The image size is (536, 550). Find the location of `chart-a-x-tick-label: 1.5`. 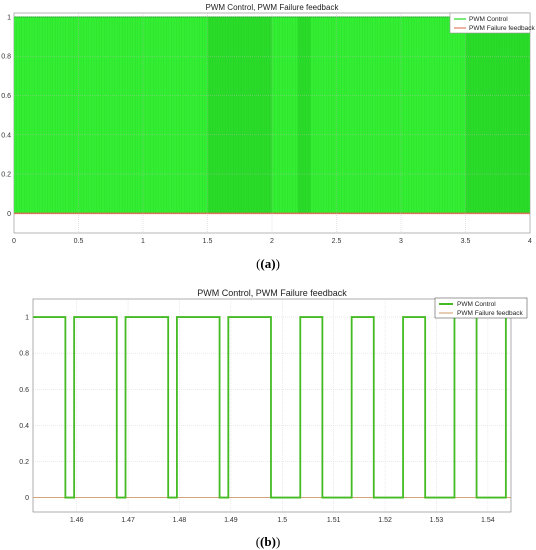

chart-a-x-tick-label: 1.5 is located at coordinates (208, 241).